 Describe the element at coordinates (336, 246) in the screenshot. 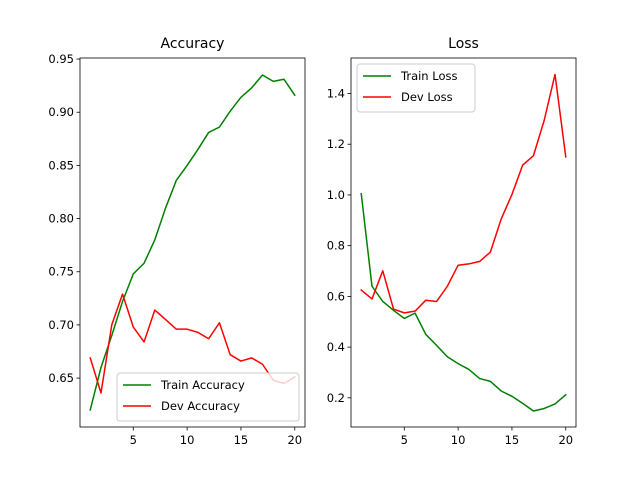

I see `loss-y-tick-label: 0.8` at that location.